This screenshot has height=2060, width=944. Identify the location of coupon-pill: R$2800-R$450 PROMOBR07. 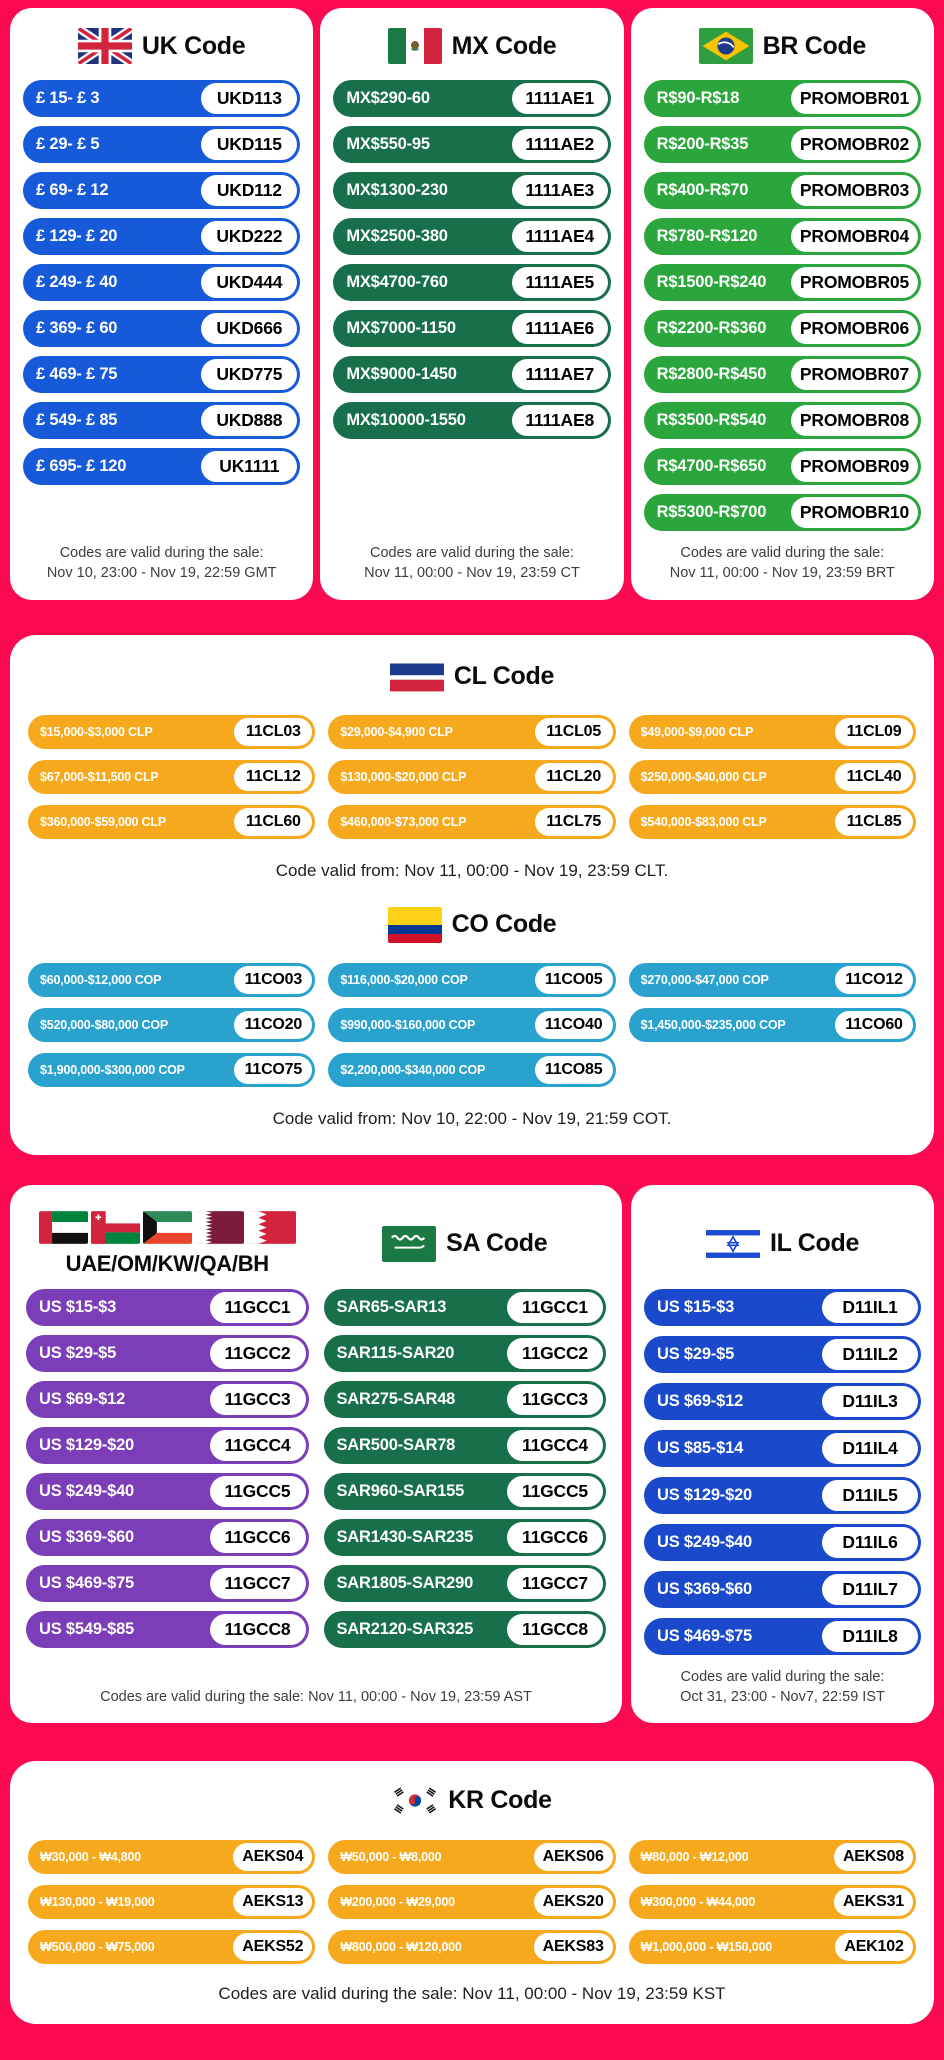
(782, 374).